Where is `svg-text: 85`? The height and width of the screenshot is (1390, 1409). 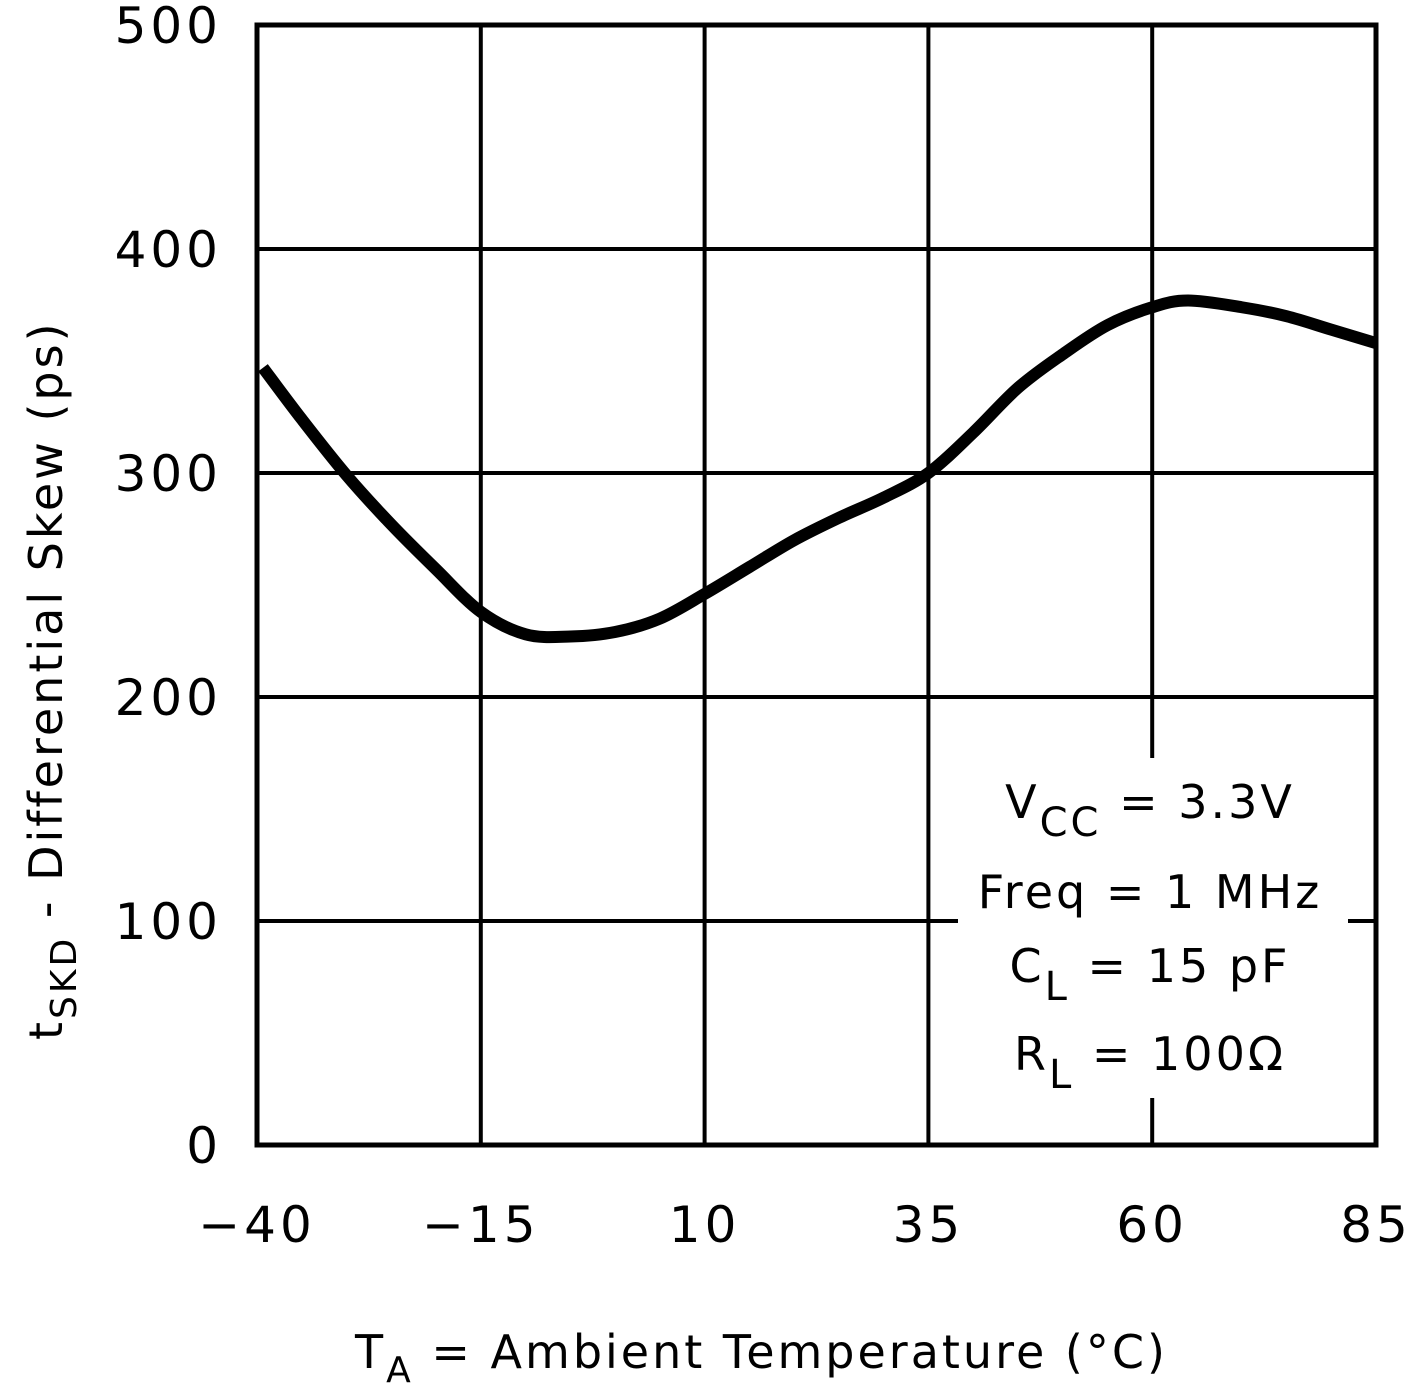
svg-text: 85 is located at coordinates (1374, 1225).